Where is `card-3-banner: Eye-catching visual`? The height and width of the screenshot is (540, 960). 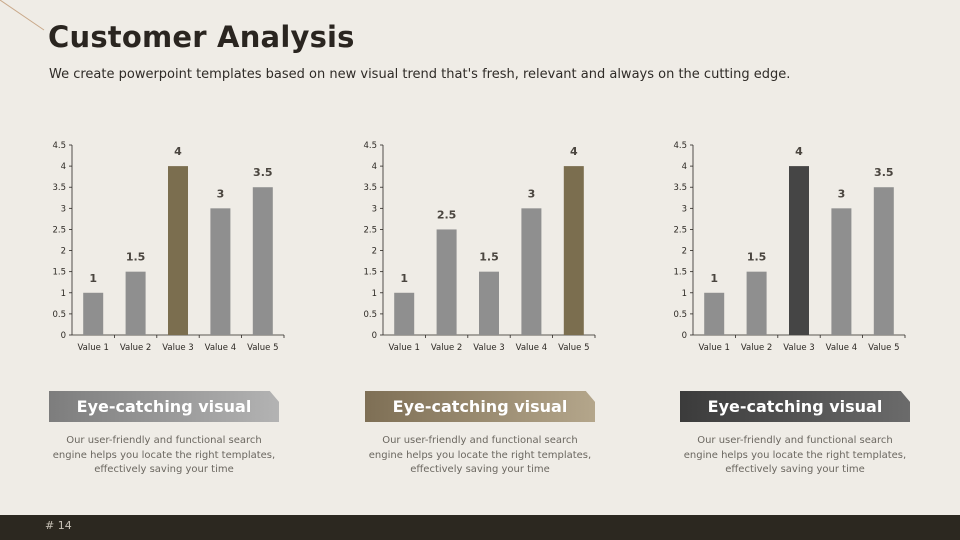
card-3-banner: Eye-catching visual is located at coordinates (795, 406).